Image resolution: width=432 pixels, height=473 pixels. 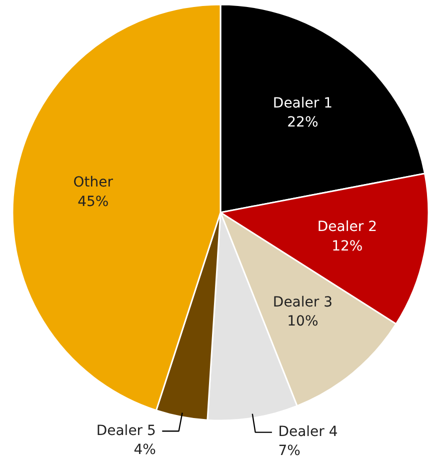 I want to click on slice-label: Dealer 4, so click(x=308, y=432).